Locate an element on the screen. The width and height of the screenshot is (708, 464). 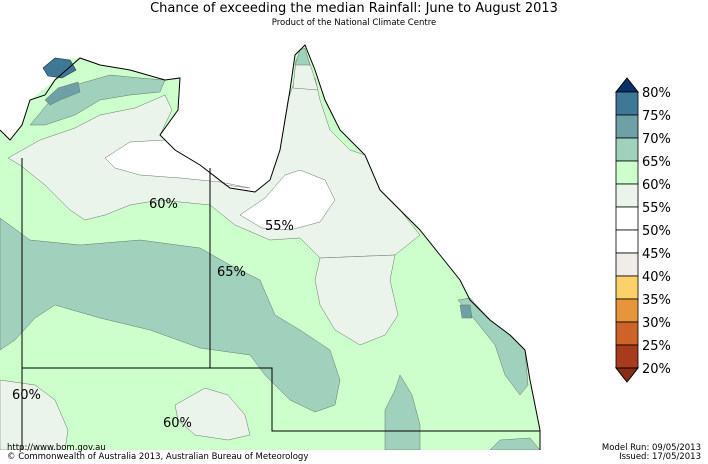
map-subtitle: Product of the National Climate Centre is located at coordinates (354, 23).